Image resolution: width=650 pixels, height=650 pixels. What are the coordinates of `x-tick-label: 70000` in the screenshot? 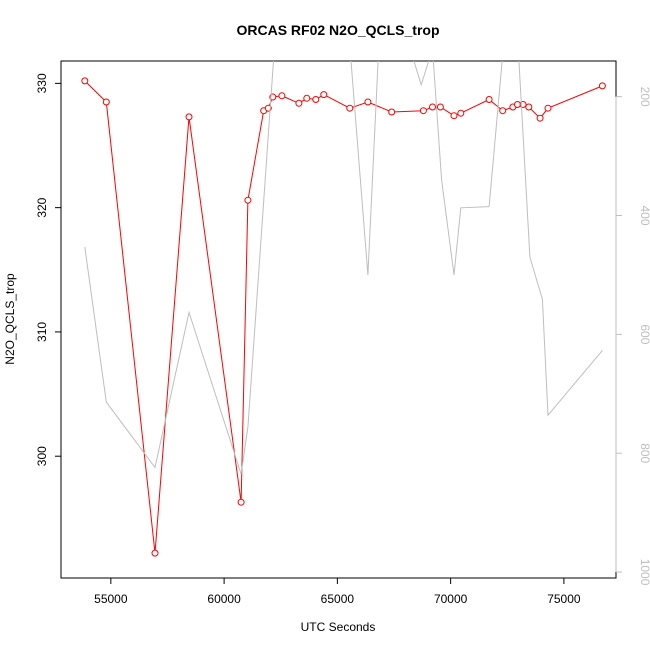 It's located at (451, 599).